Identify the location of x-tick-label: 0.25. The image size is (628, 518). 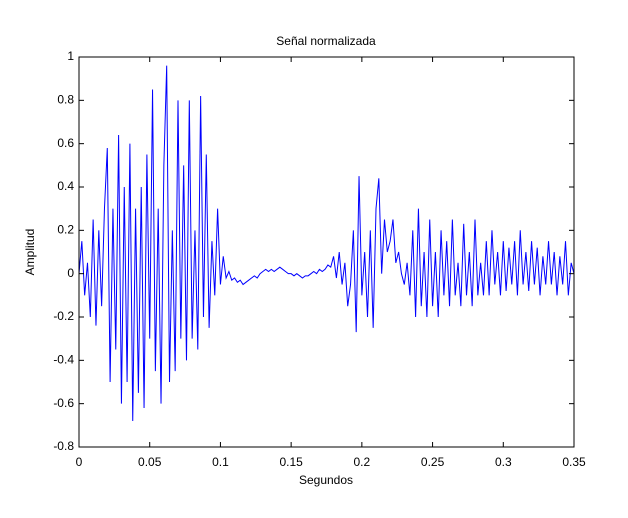
(433, 462).